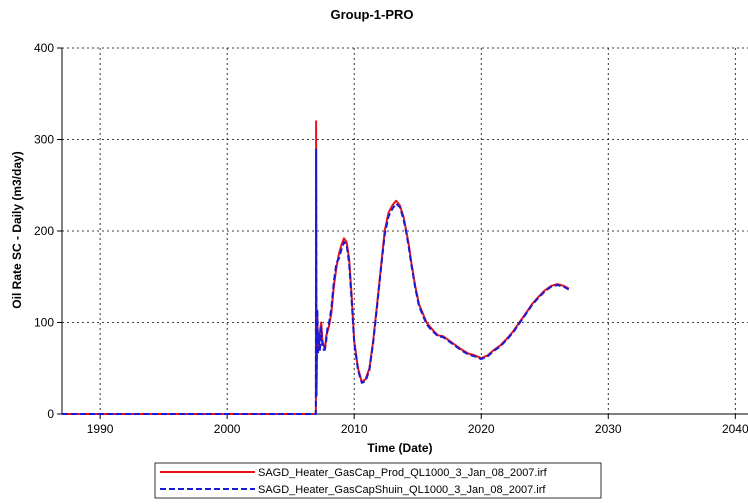  I want to click on x-tick-label: 2020, so click(481, 429).